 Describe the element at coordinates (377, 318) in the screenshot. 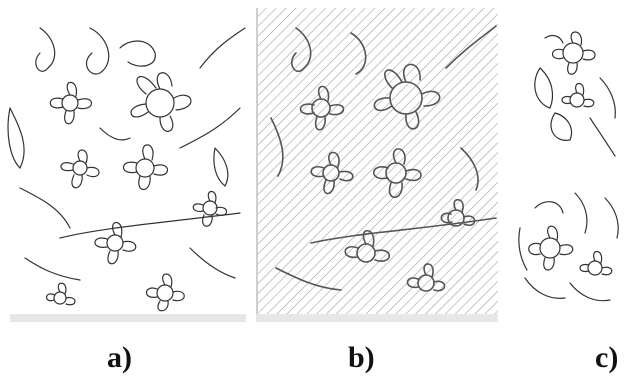

I see `panel-b-bottom-bar` at that location.